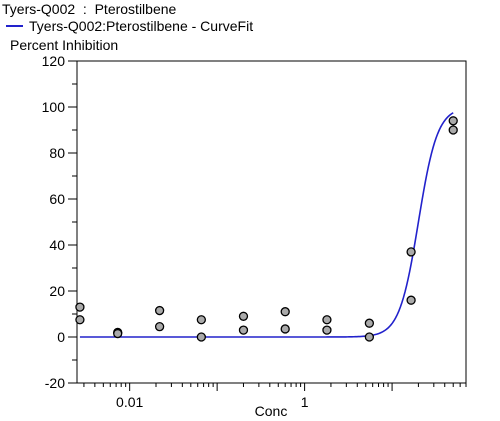 The image size is (500, 421). Describe the element at coordinates (54, 61) in the screenshot. I see `y-tick-label: 120` at that location.